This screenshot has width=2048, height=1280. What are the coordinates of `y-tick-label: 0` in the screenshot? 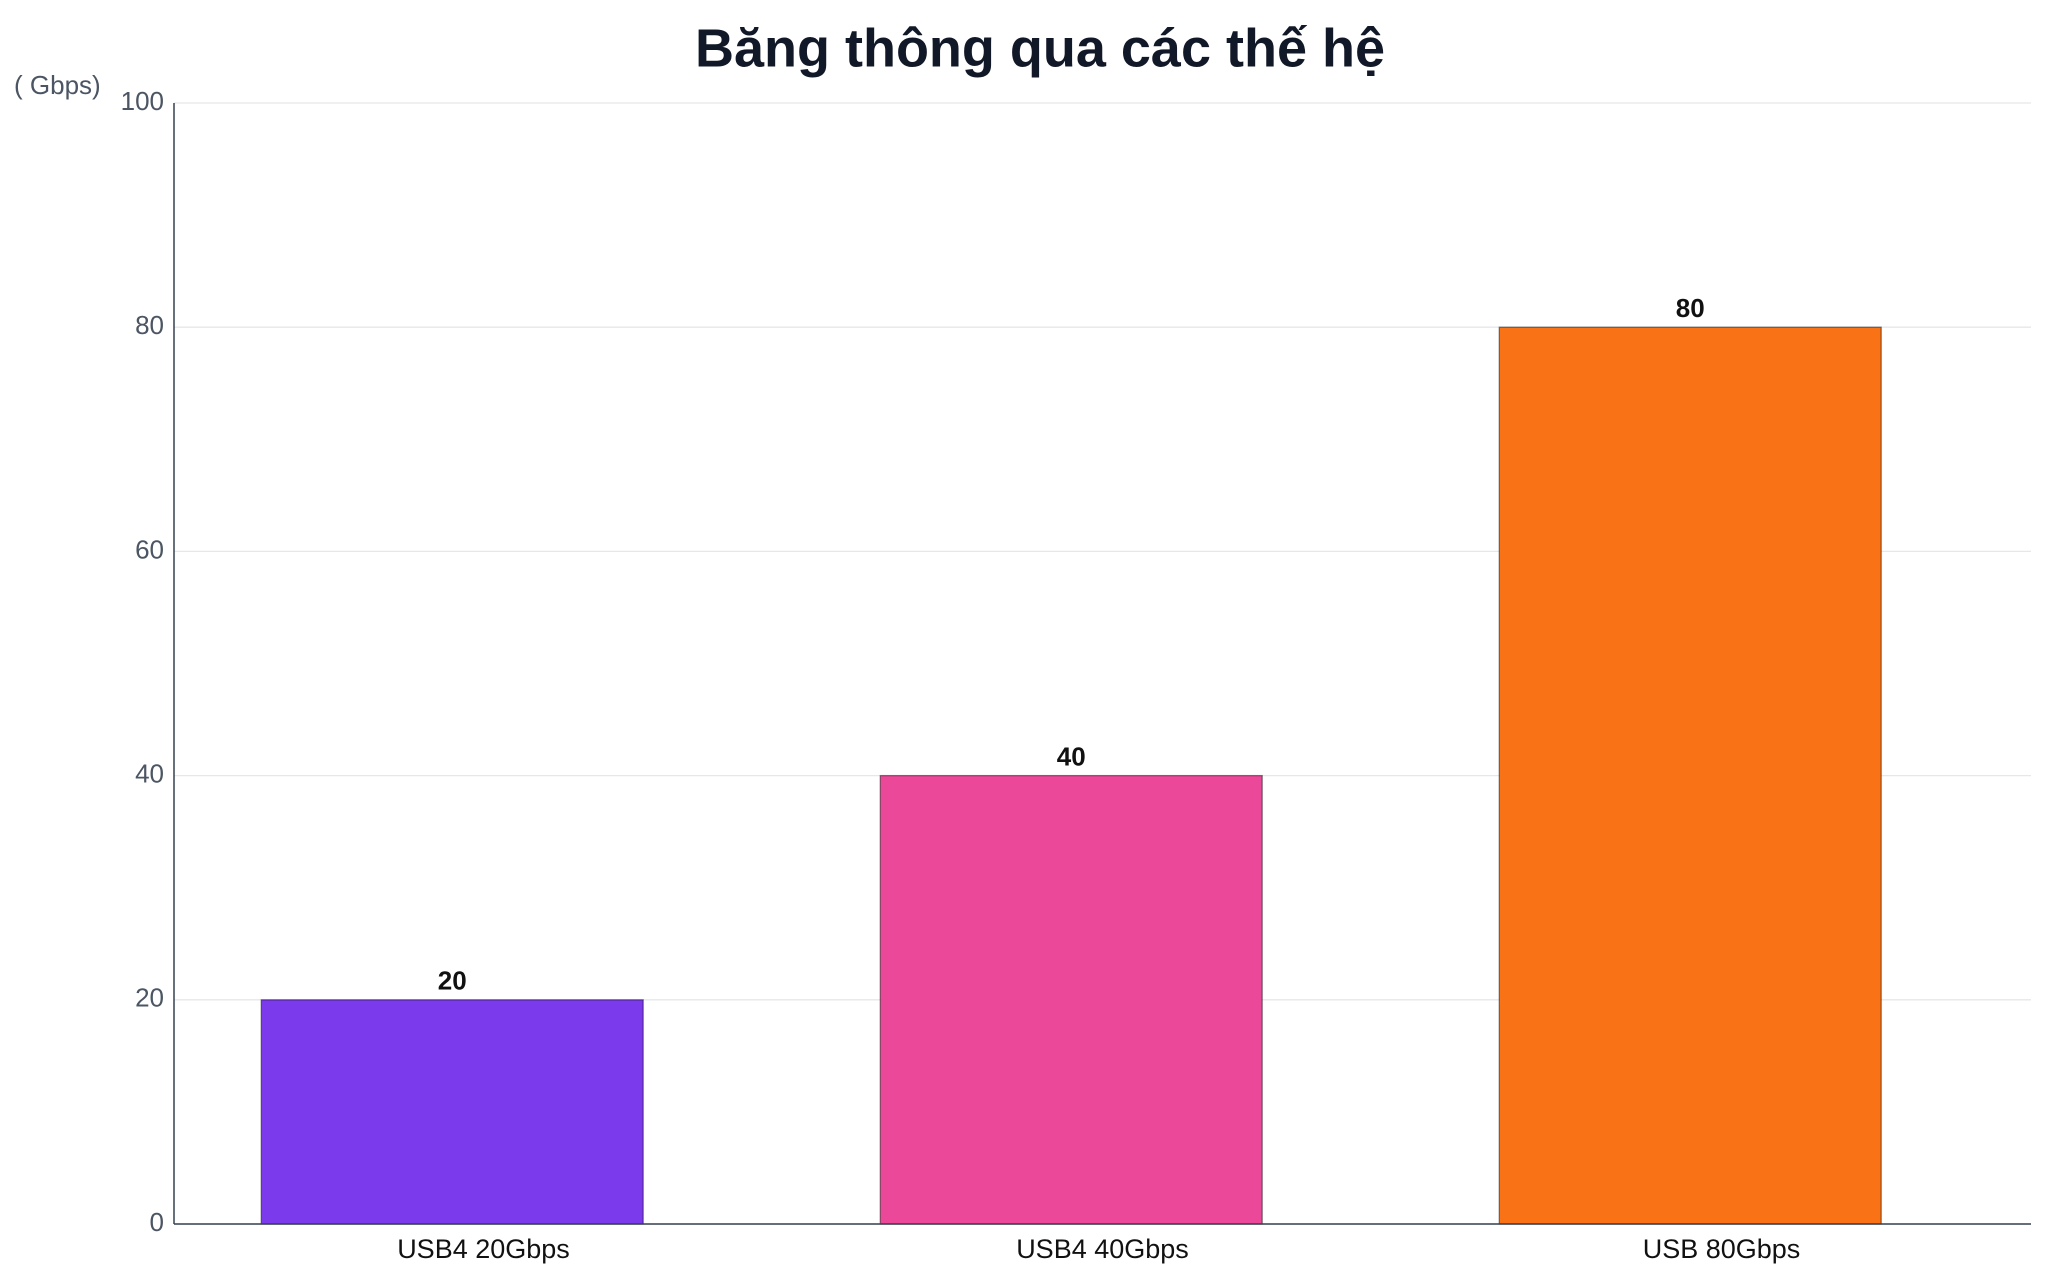 It's located at (157, 1222).